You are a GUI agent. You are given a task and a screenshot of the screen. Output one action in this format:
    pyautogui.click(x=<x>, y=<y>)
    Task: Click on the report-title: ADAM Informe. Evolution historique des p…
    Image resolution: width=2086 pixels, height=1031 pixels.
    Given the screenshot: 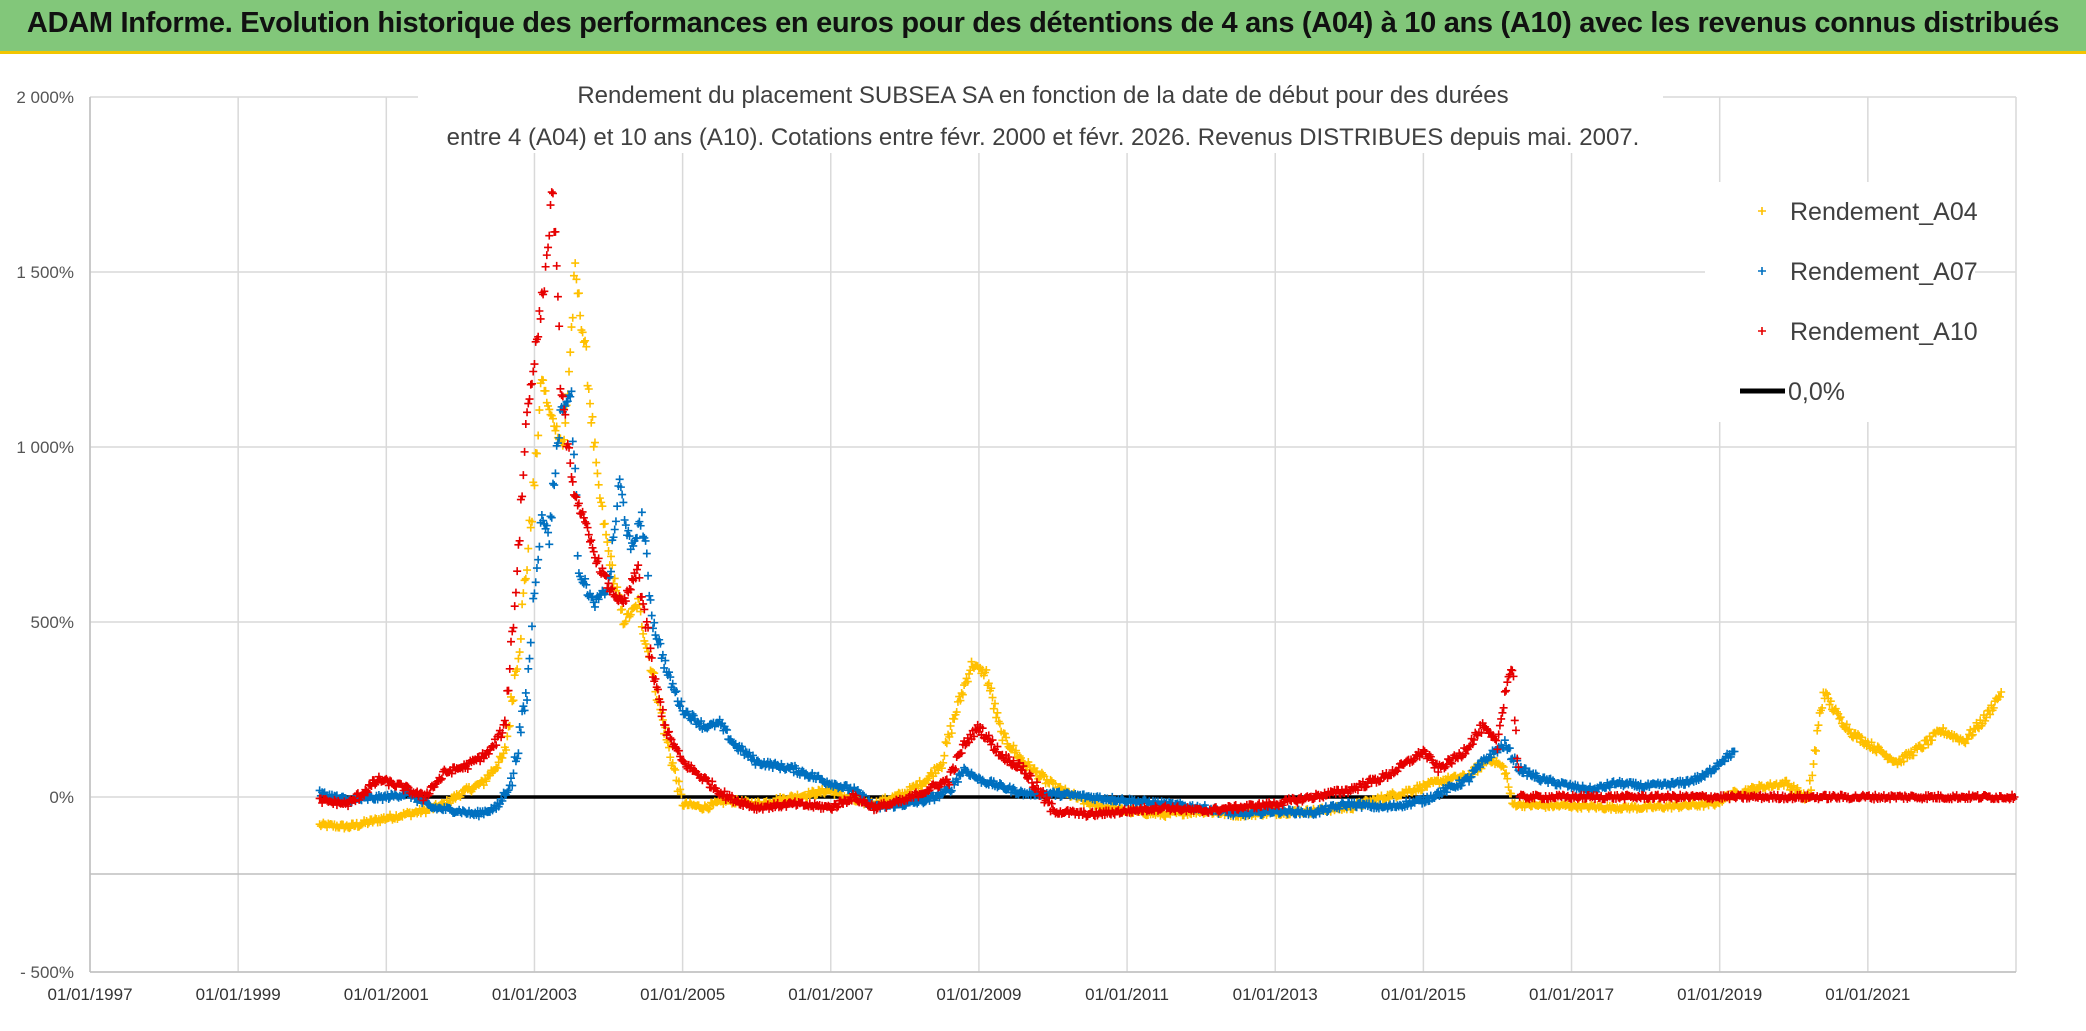 What is the action you would take?
    pyautogui.click(x=1043, y=23)
    